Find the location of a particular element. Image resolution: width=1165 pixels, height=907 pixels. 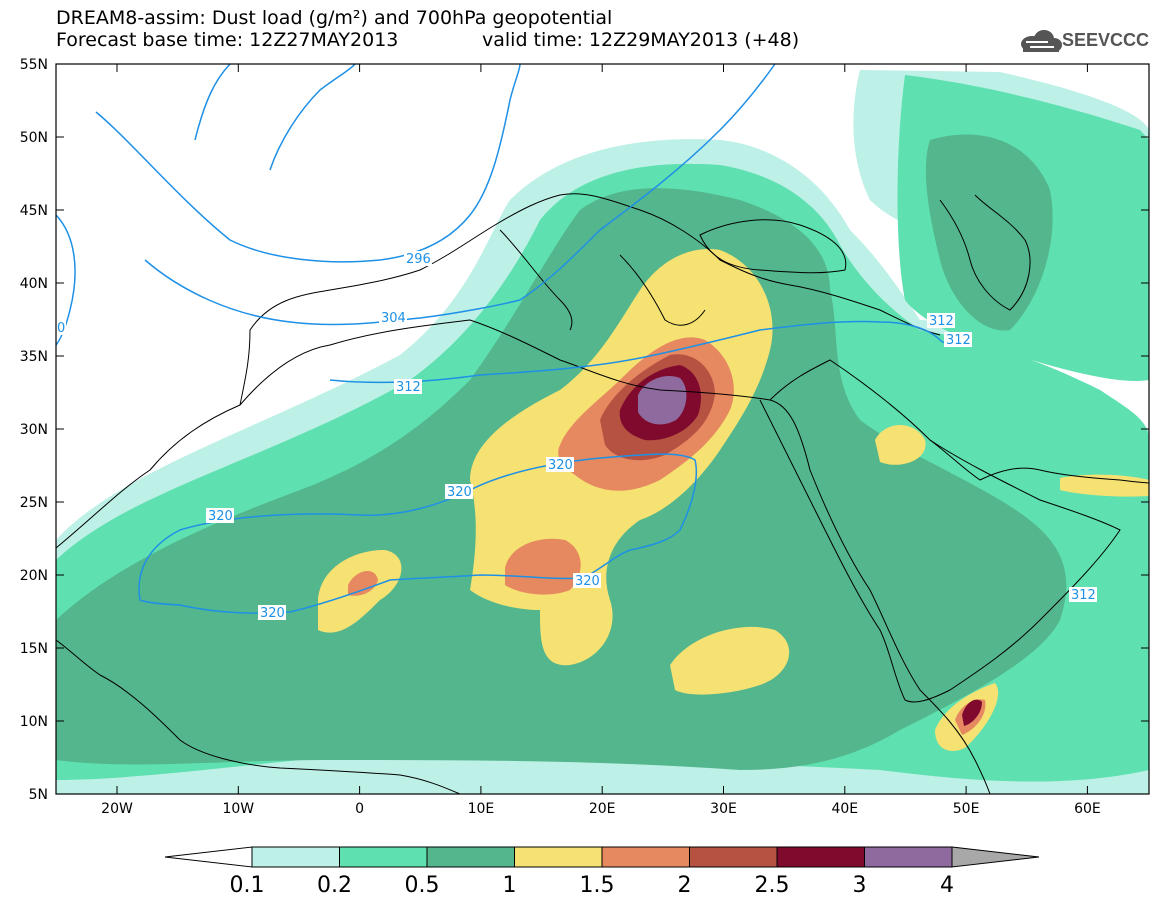

coastline-europe is located at coordinates (590, 299).